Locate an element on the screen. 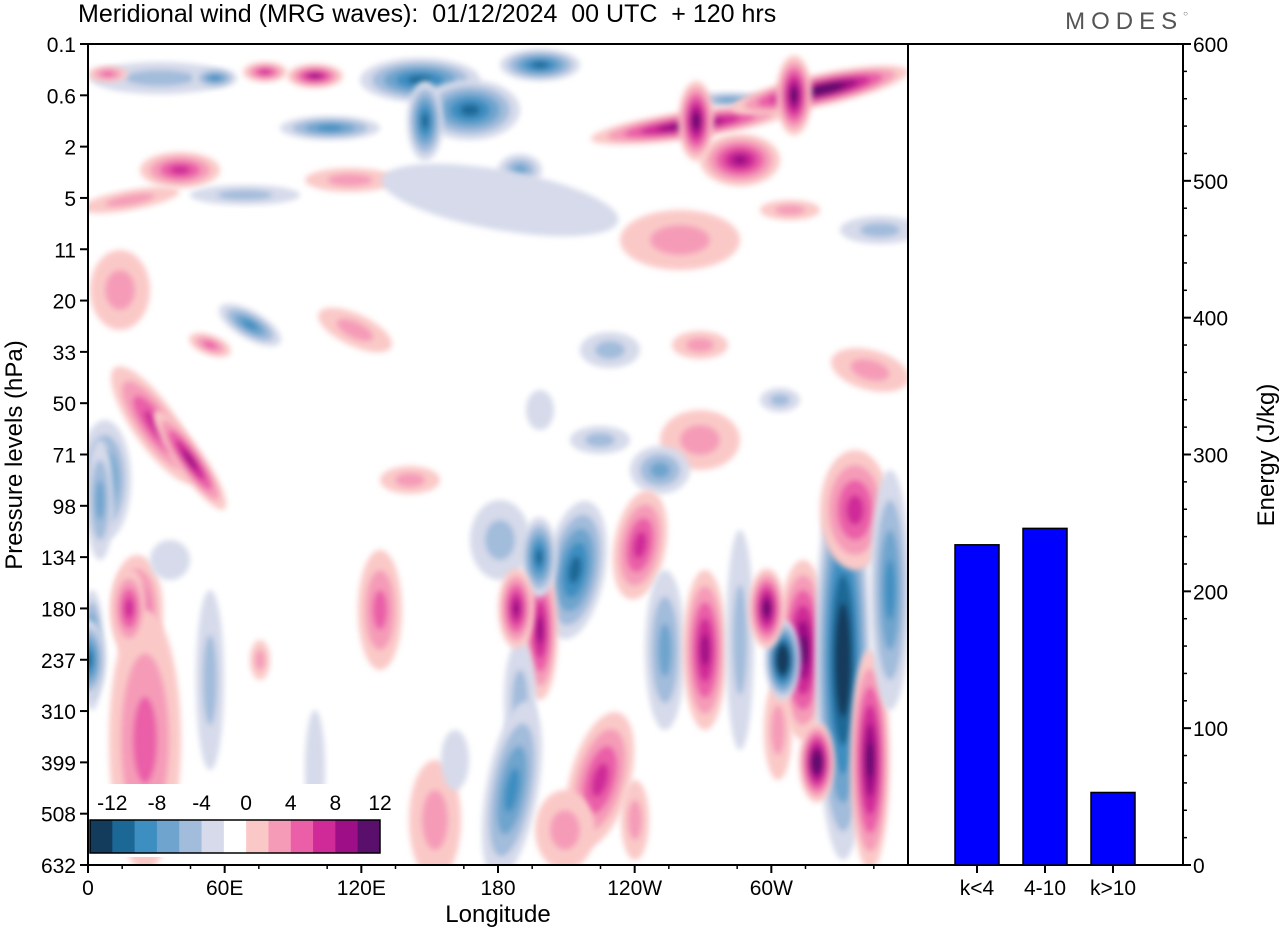  energy-tick-label: 200 is located at coordinates (1210, 592).